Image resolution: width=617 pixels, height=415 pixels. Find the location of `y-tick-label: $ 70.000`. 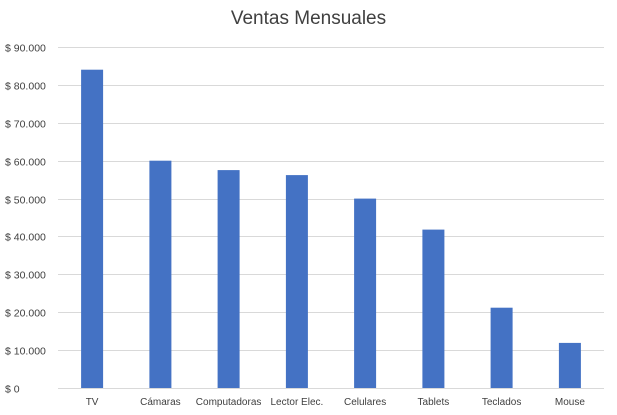

y-tick-label: $ 70.000 is located at coordinates (25, 125).